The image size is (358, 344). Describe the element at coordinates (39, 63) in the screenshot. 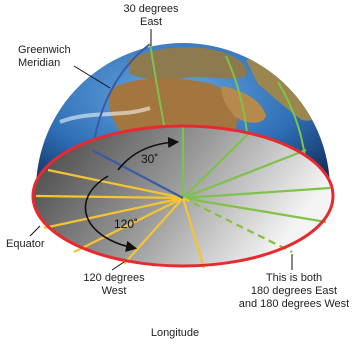

I see `greenwich-line2: Meridian` at that location.